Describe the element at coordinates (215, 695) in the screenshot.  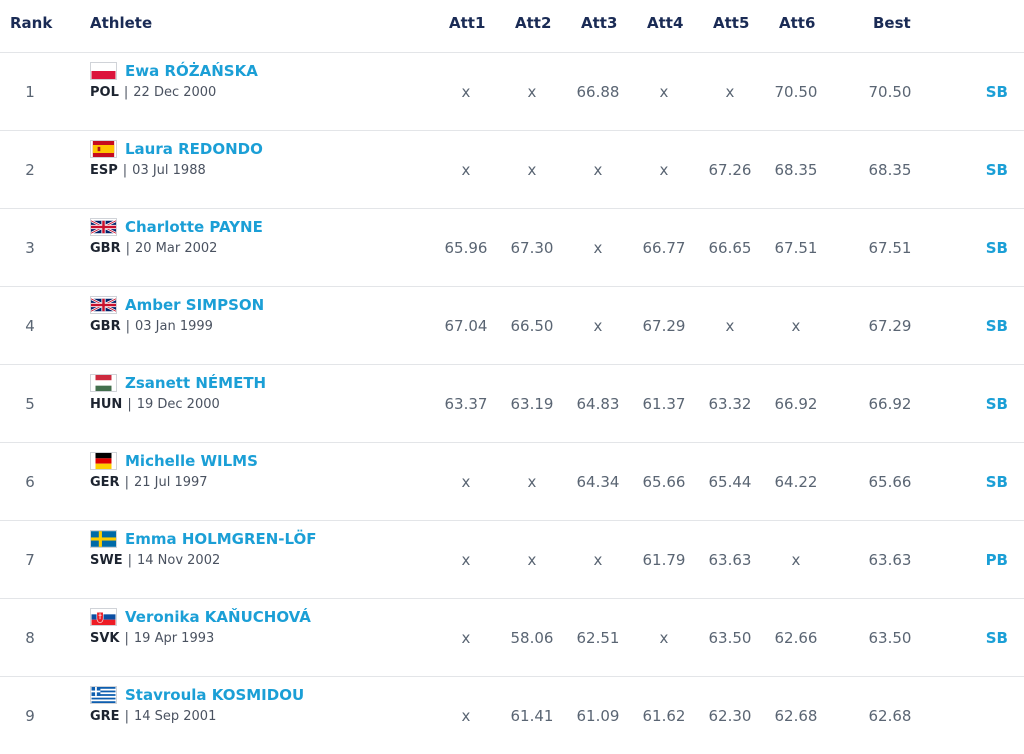
I see `athlete-name-link: Stavroula KOSMIDOU` at that location.